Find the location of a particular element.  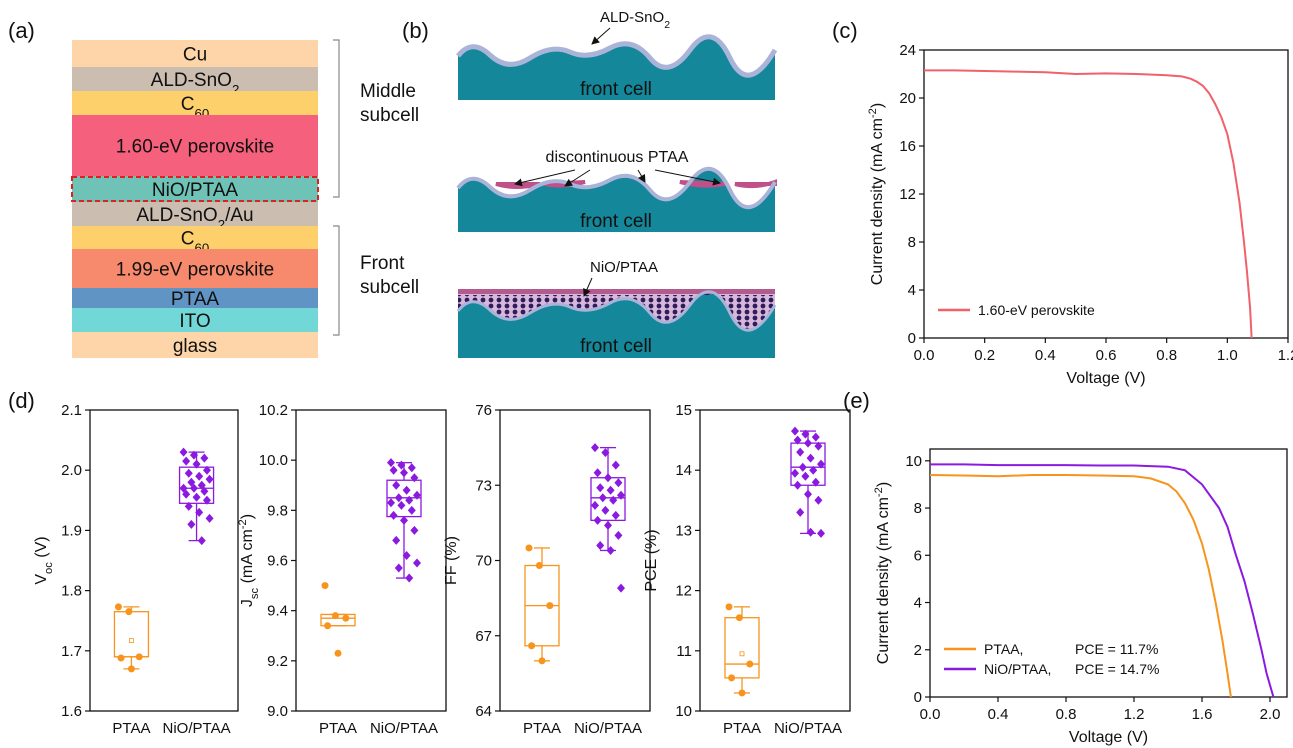

text-part: ) is located at coordinates (883, 484).